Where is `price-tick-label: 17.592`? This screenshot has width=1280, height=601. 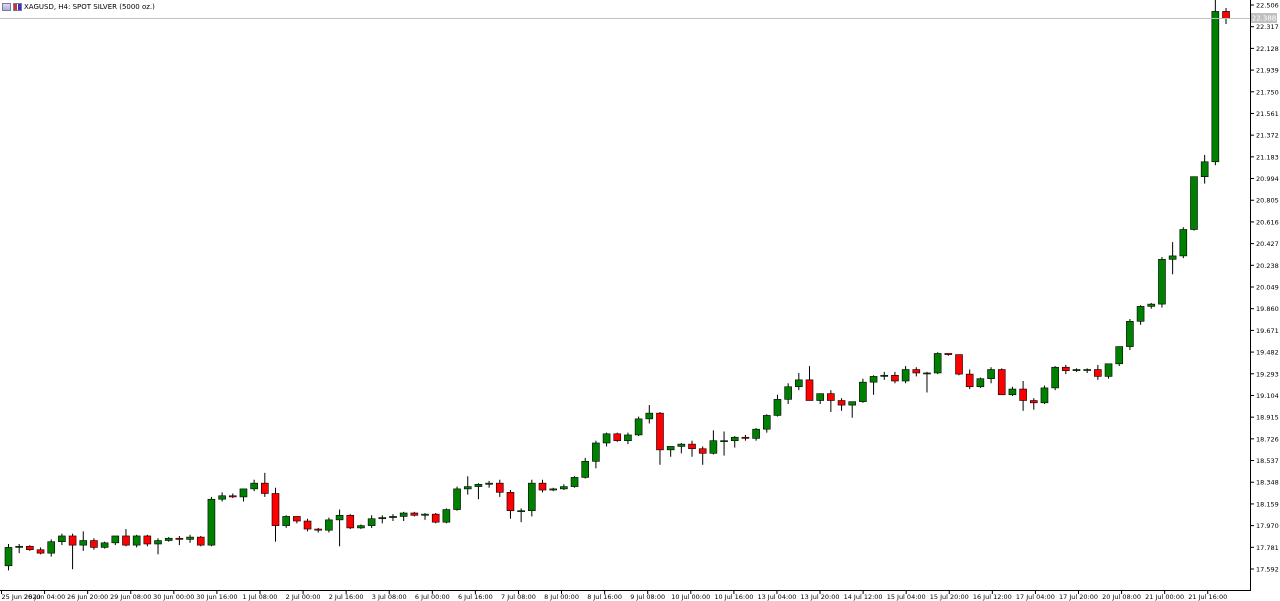 price-tick-label: 17.592 is located at coordinates (1267, 570).